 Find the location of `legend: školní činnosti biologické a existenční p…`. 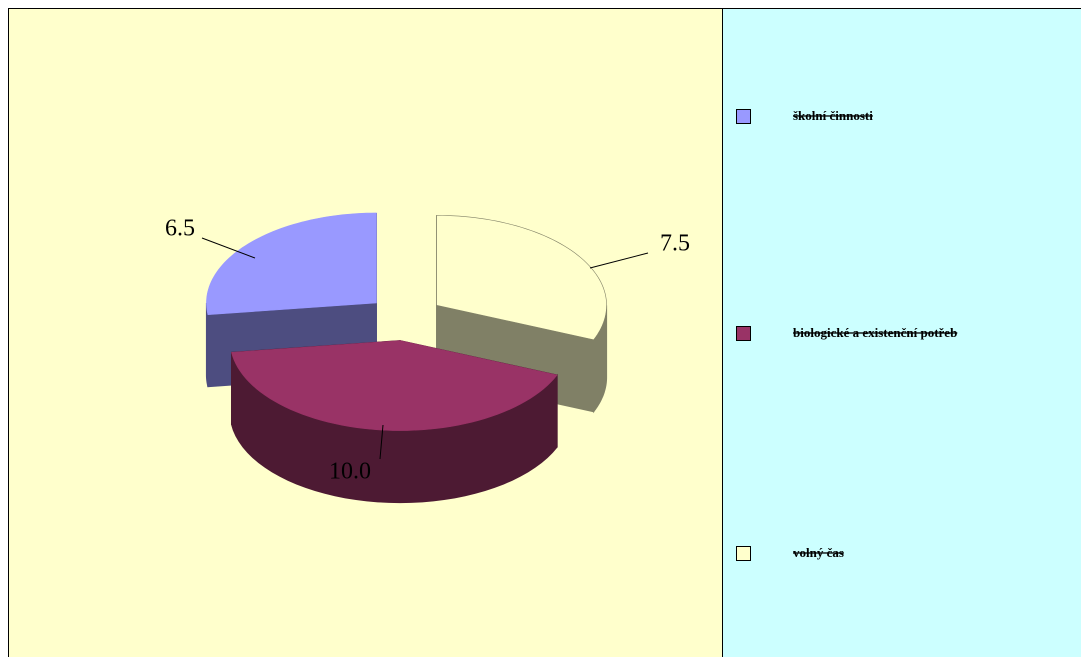

legend: školní činnosti biologické a existenční p… is located at coordinates (846, 334).